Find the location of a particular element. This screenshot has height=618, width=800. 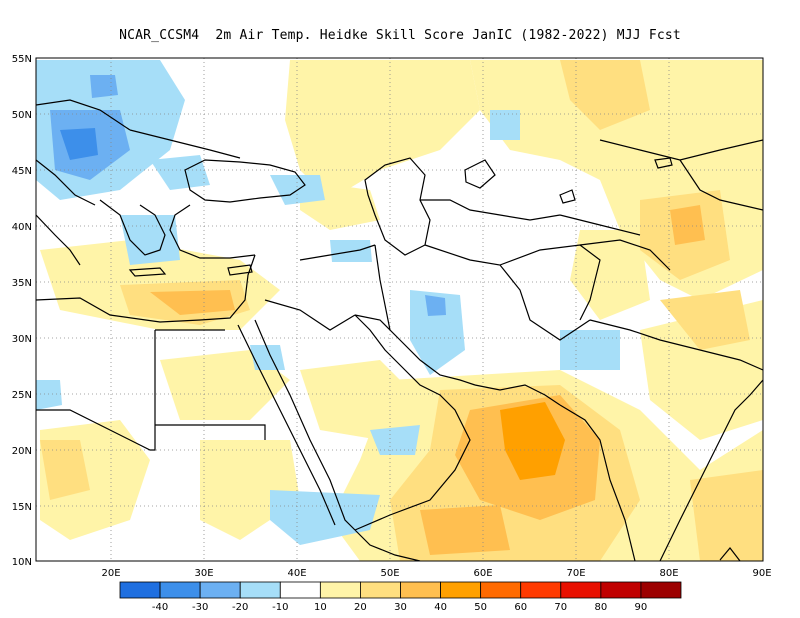

lat-label: 50N is located at coordinates (22, 115).